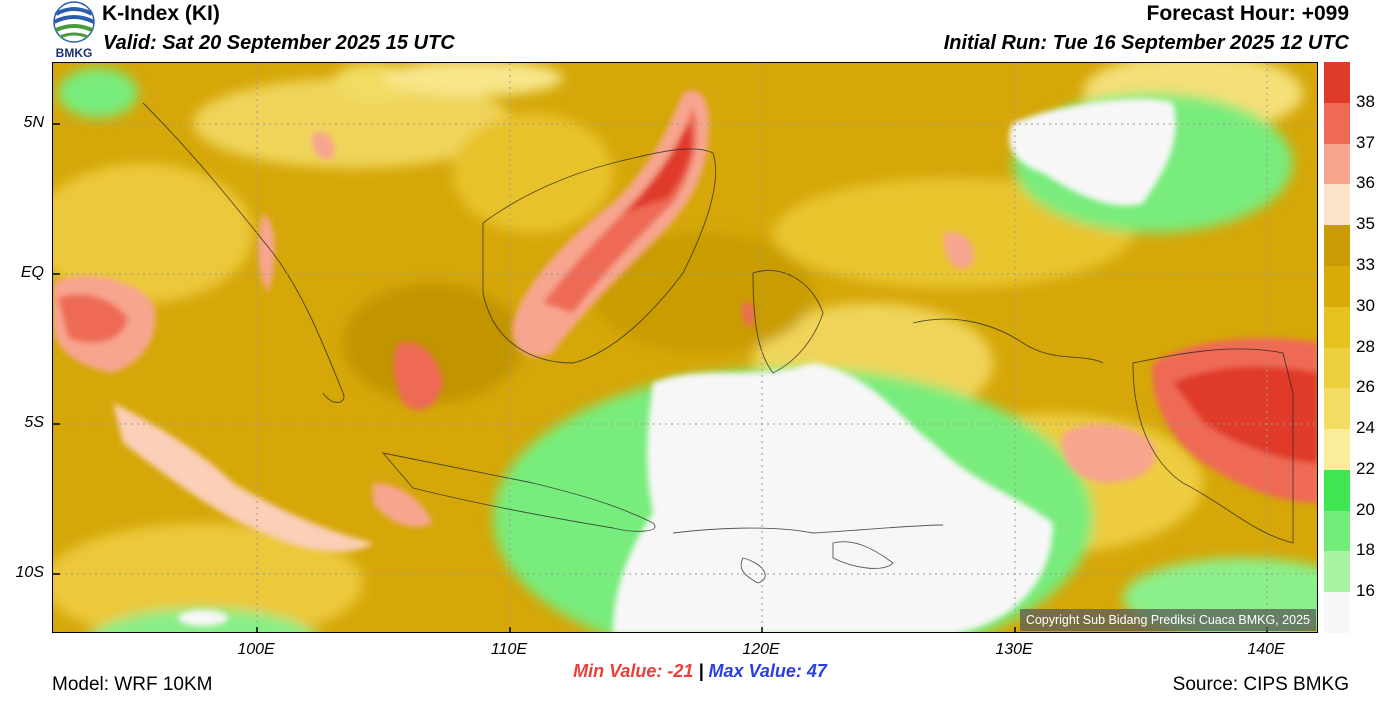 The image size is (1400, 709). What do you see at coordinates (1365, 346) in the screenshot?
I see `colorbar-label: 28` at bounding box center [1365, 346].